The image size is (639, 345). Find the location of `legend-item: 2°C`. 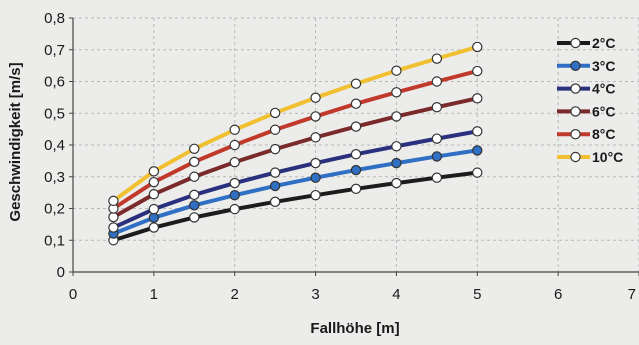

legend-item: 2°C is located at coordinates (586, 43).